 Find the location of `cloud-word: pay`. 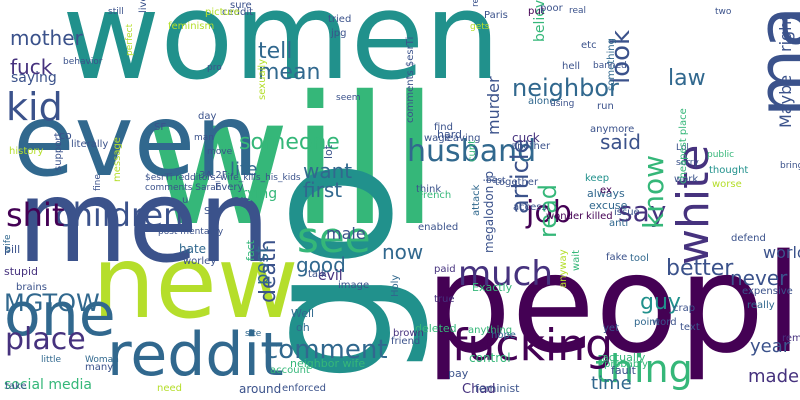

cloud-word: pay is located at coordinates (458, 373).